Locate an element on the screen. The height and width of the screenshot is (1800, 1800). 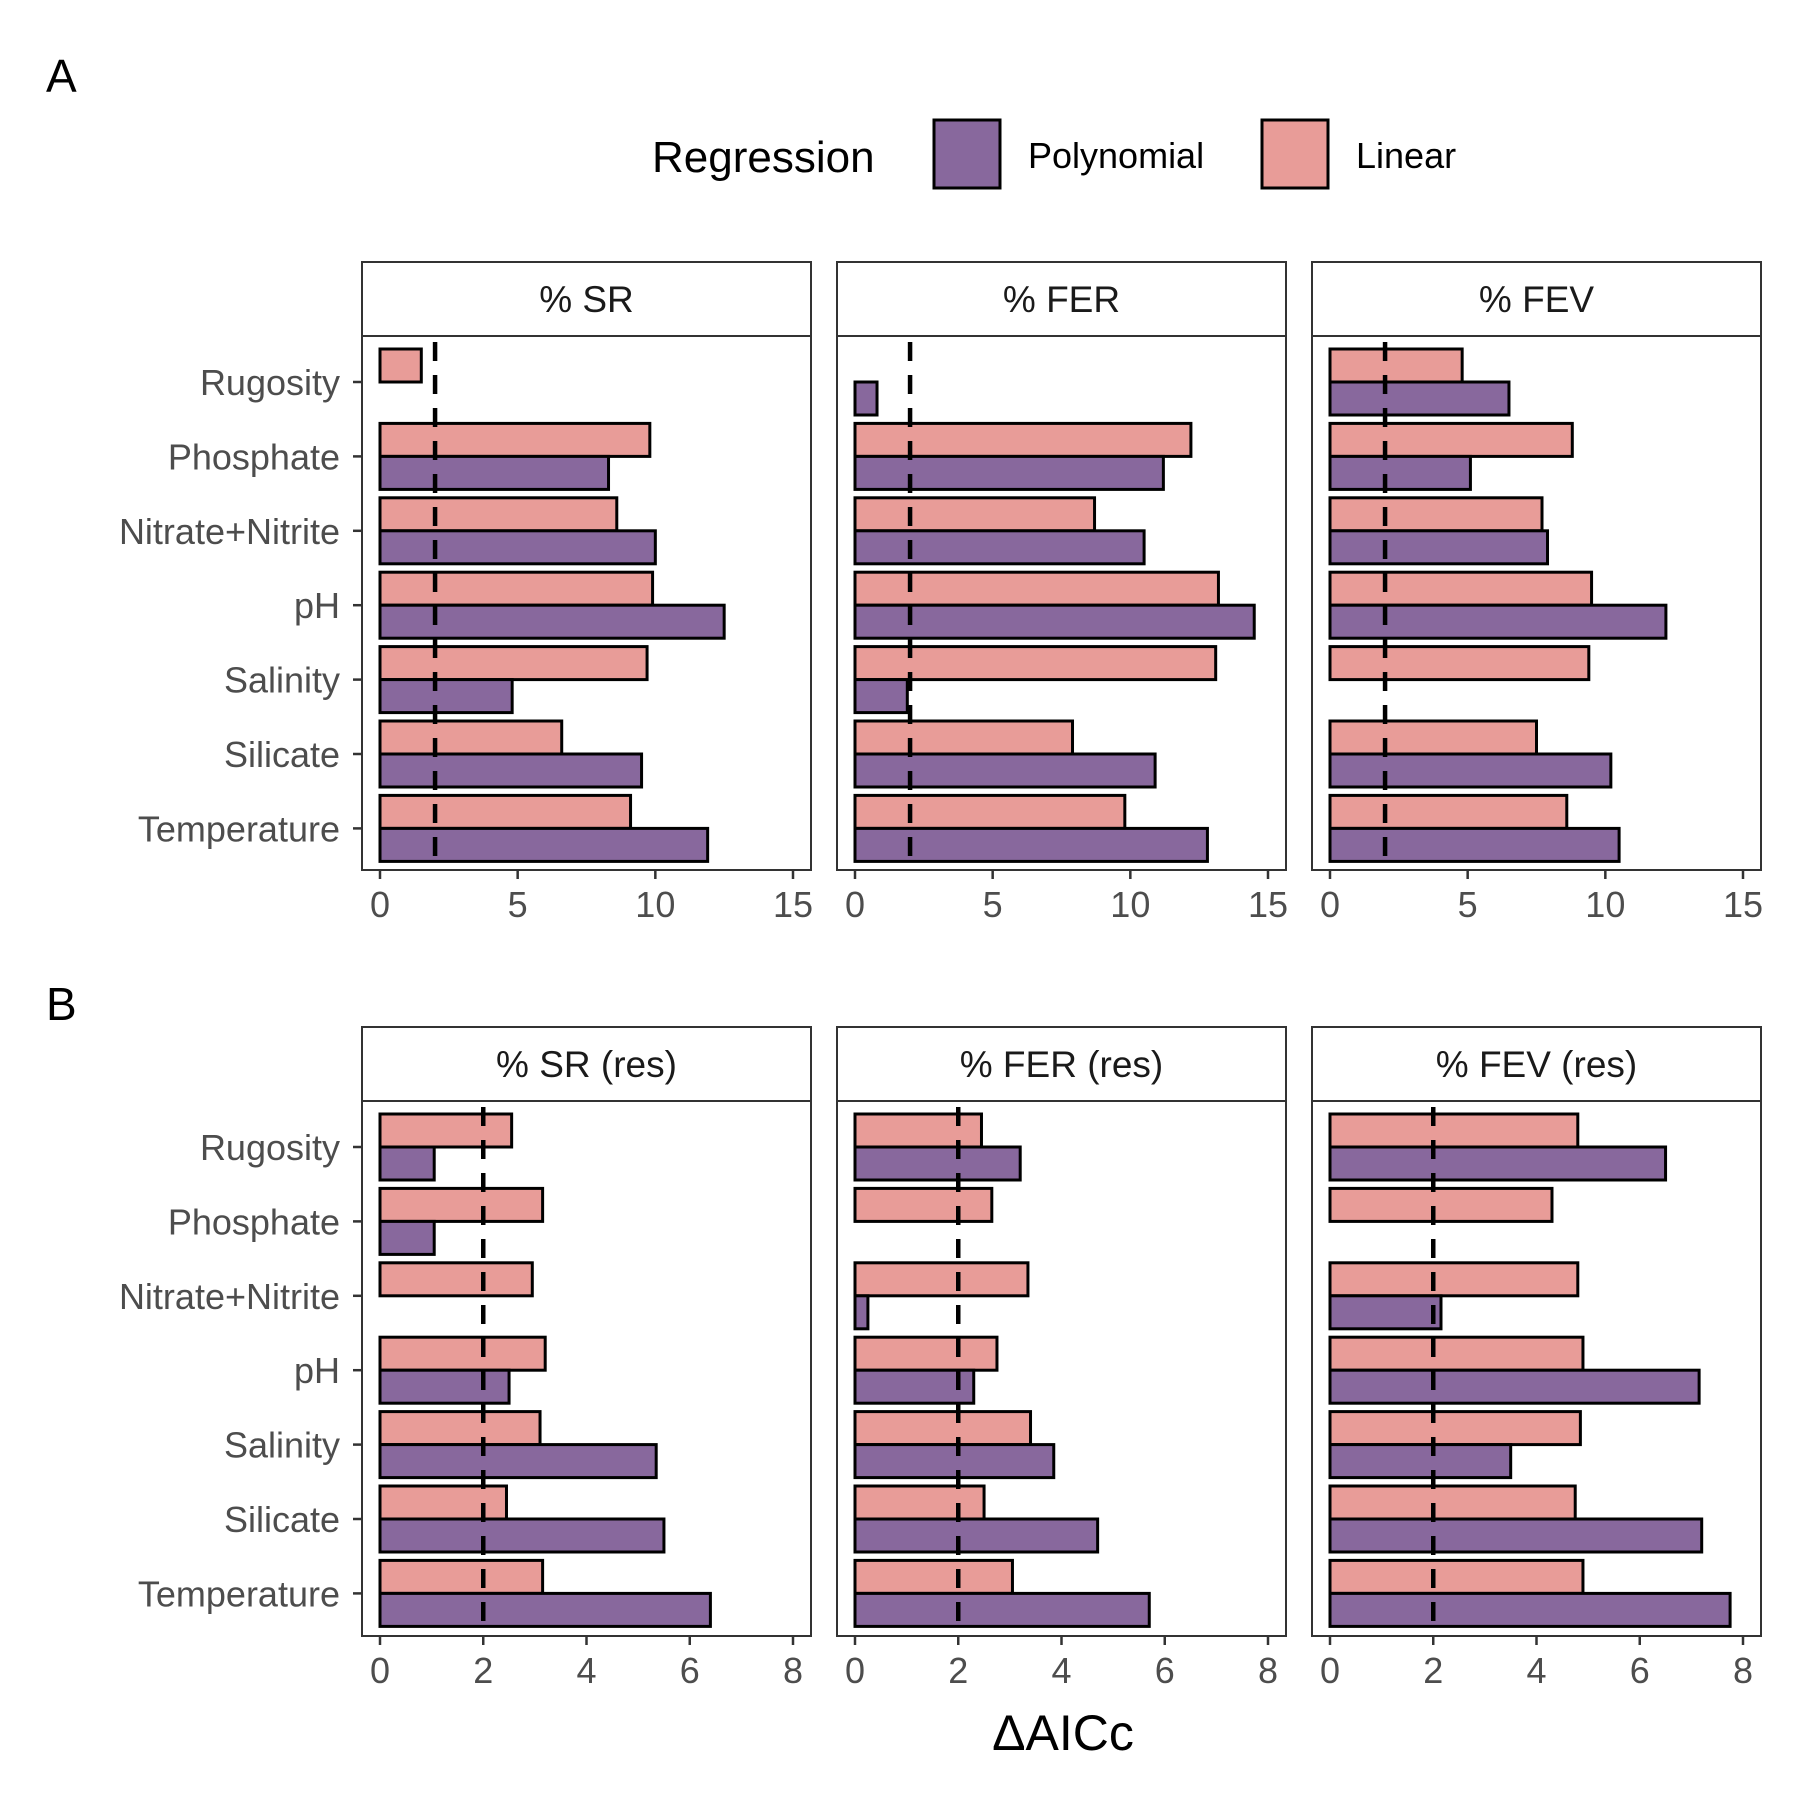
x-tick-label: 8 is located at coordinates (793, 1670).